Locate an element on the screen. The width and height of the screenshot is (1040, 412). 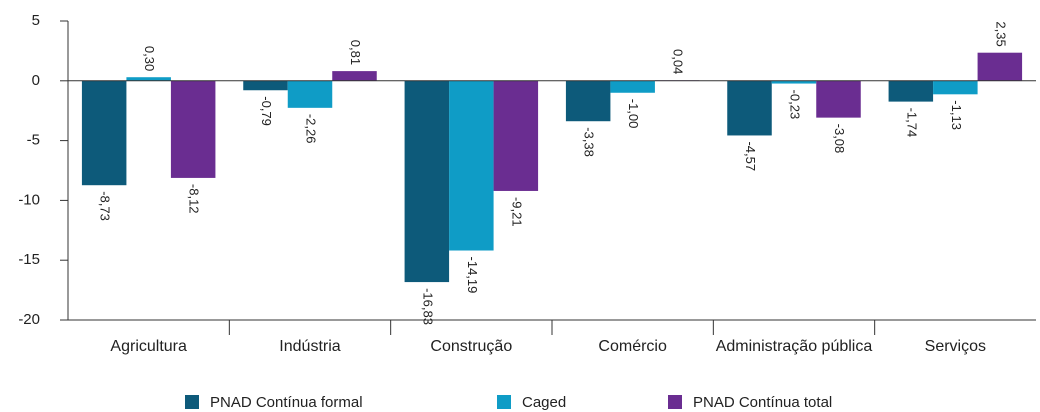
x-tick-label-box: Comércio is located at coordinates (632, 346).